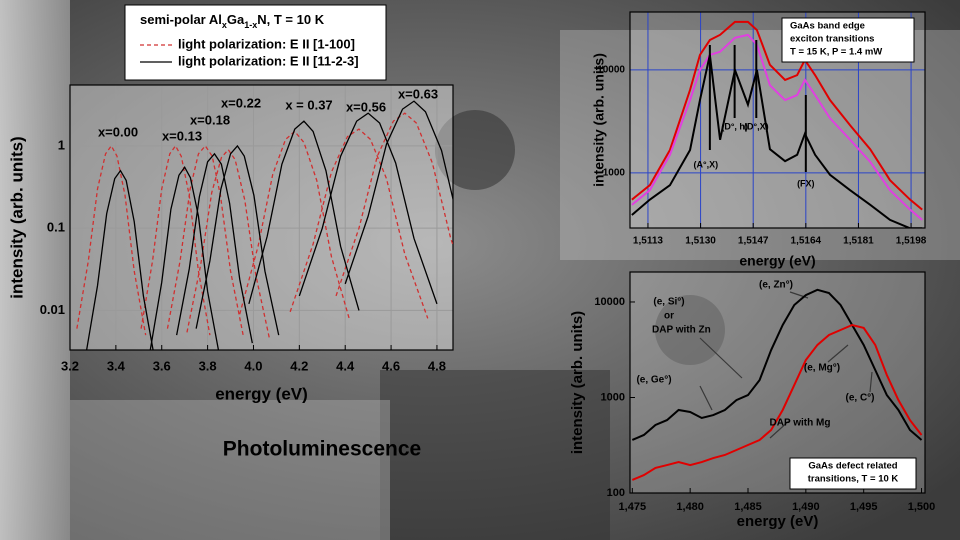 The image size is (960, 540). Describe the element at coordinates (299, 365) in the screenshot. I see `x-tick-label: 4.2` at that location.